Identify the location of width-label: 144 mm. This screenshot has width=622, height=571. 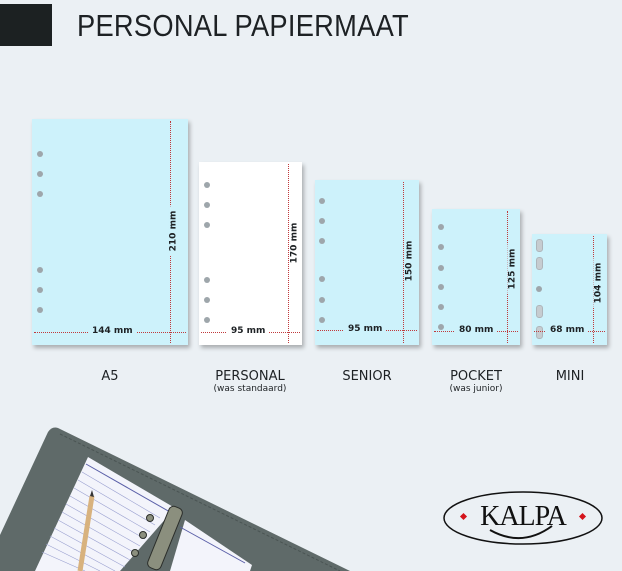
(112, 331).